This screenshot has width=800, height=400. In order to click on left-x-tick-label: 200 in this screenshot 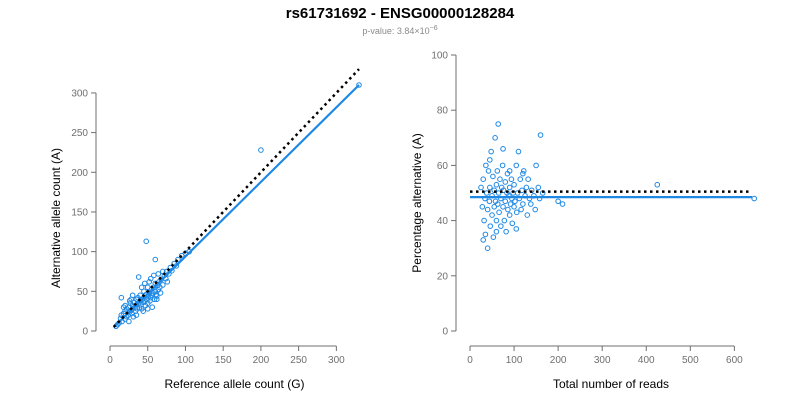, I will do `click(261, 360)`.